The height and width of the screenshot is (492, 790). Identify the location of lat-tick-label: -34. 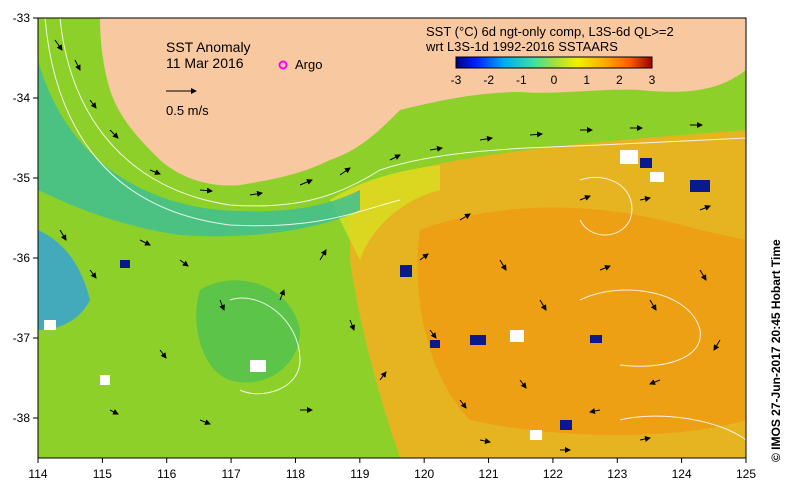
(22, 98).